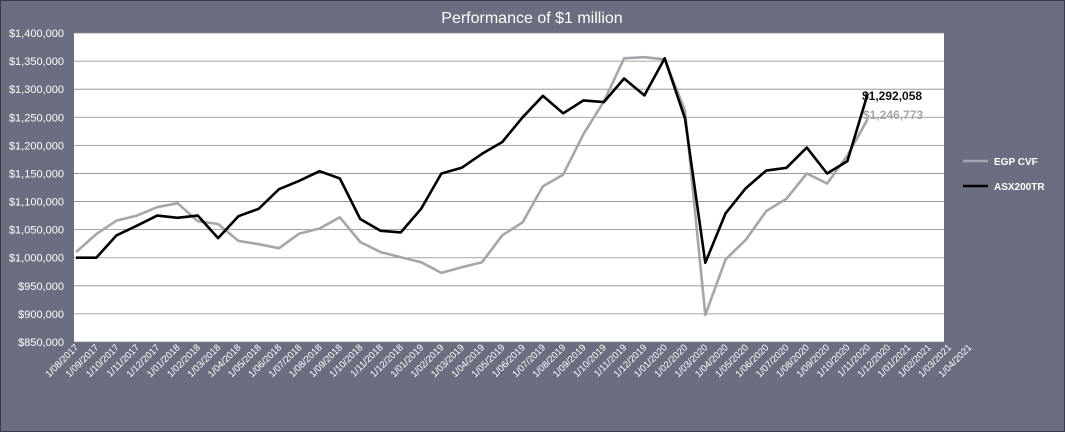  What do you see at coordinates (1016, 162) in the screenshot?
I see `legend-label: EGP CVF` at bounding box center [1016, 162].